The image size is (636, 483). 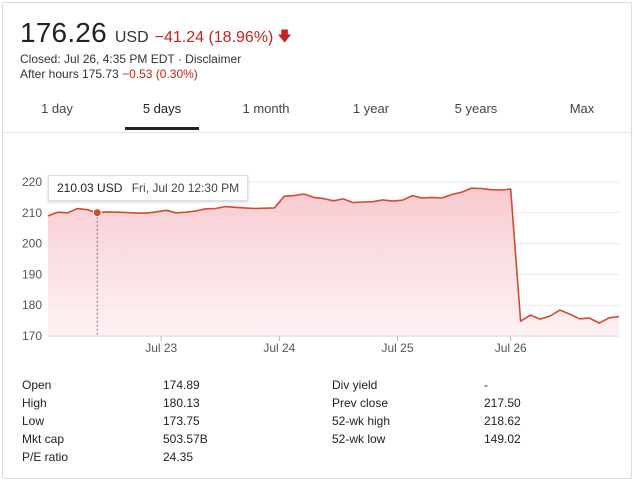 What do you see at coordinates (162, 111) in the screenshot?
I see `tab-5-days: 5 days` at bounding box center [162, 111].